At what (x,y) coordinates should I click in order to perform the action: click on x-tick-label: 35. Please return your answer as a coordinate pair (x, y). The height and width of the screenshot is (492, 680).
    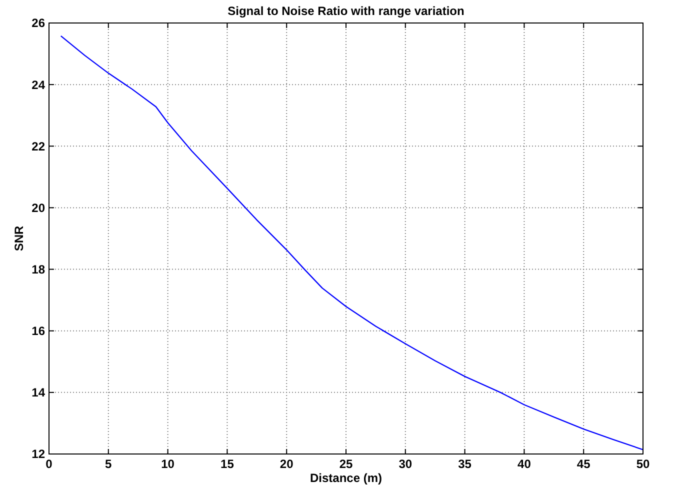
    Looking at the image, I should click on (465, 464).